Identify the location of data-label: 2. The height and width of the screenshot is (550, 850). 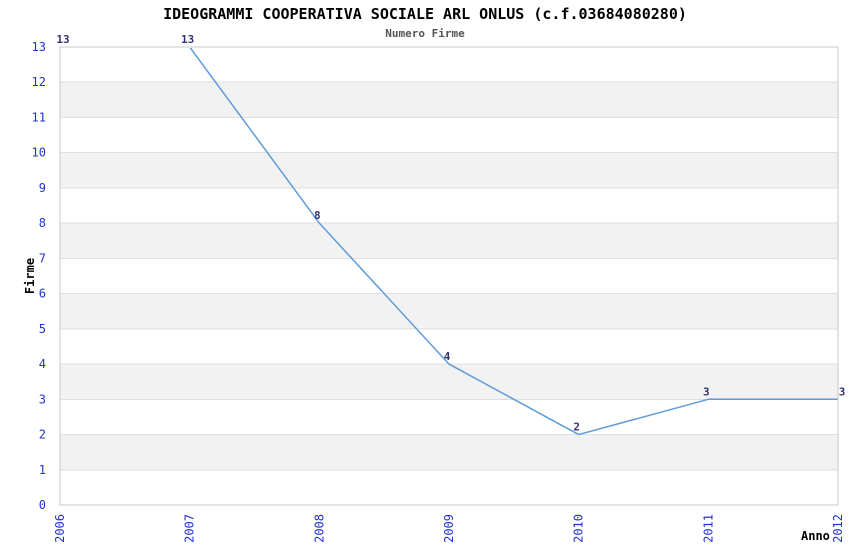
(576, 427).